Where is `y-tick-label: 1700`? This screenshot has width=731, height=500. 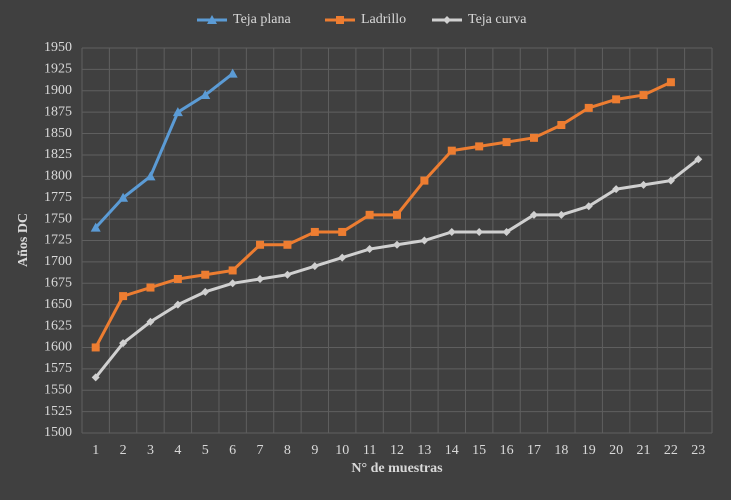 y-tick-label: 1700 is located at coordinates (58, 261).